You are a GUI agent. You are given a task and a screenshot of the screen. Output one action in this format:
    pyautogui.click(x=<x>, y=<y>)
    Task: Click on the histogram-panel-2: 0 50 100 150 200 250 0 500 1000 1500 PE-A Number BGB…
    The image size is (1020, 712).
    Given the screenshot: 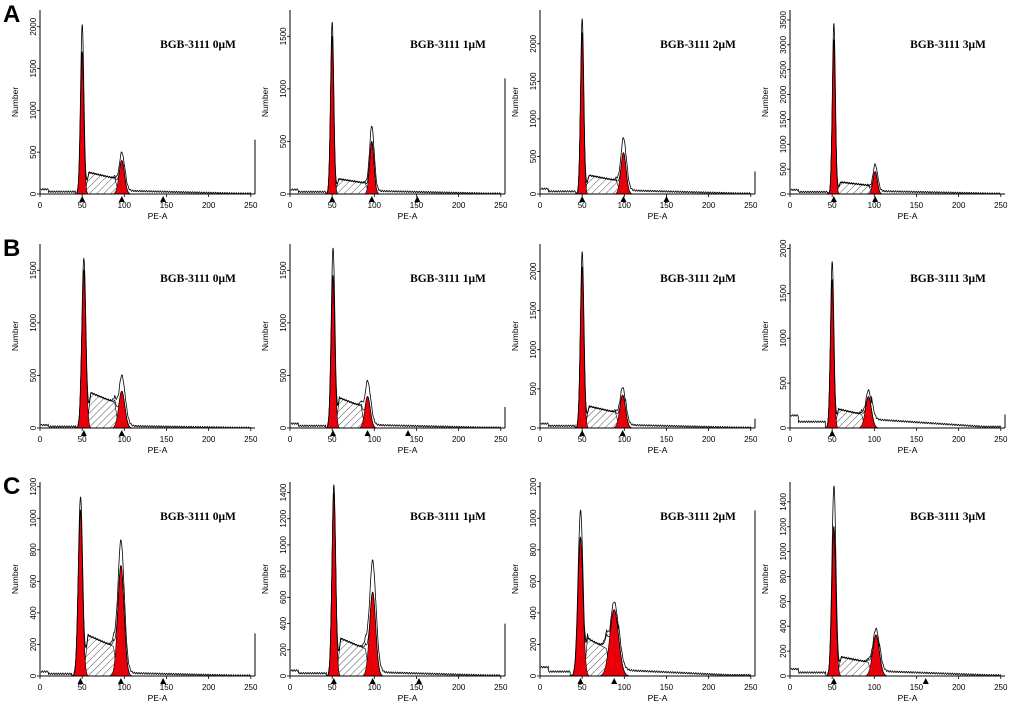 What is the action you would take?
    pyautogui.click(x=384, y=115)
    